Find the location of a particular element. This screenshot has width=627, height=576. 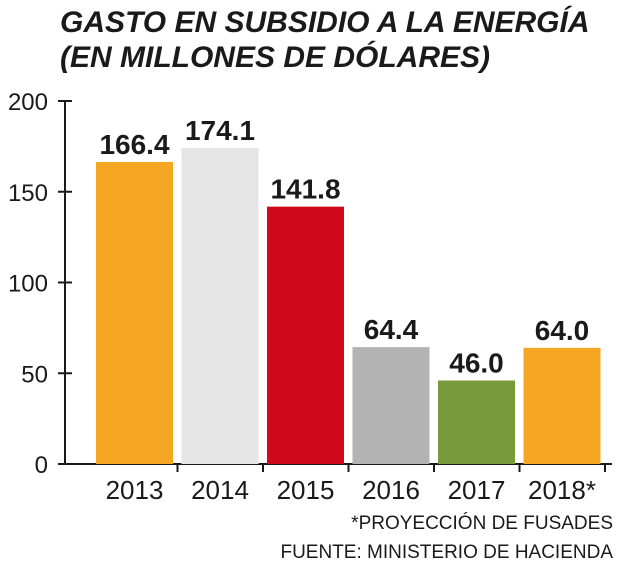

bar-2016 is located at coordinates (391, 405).